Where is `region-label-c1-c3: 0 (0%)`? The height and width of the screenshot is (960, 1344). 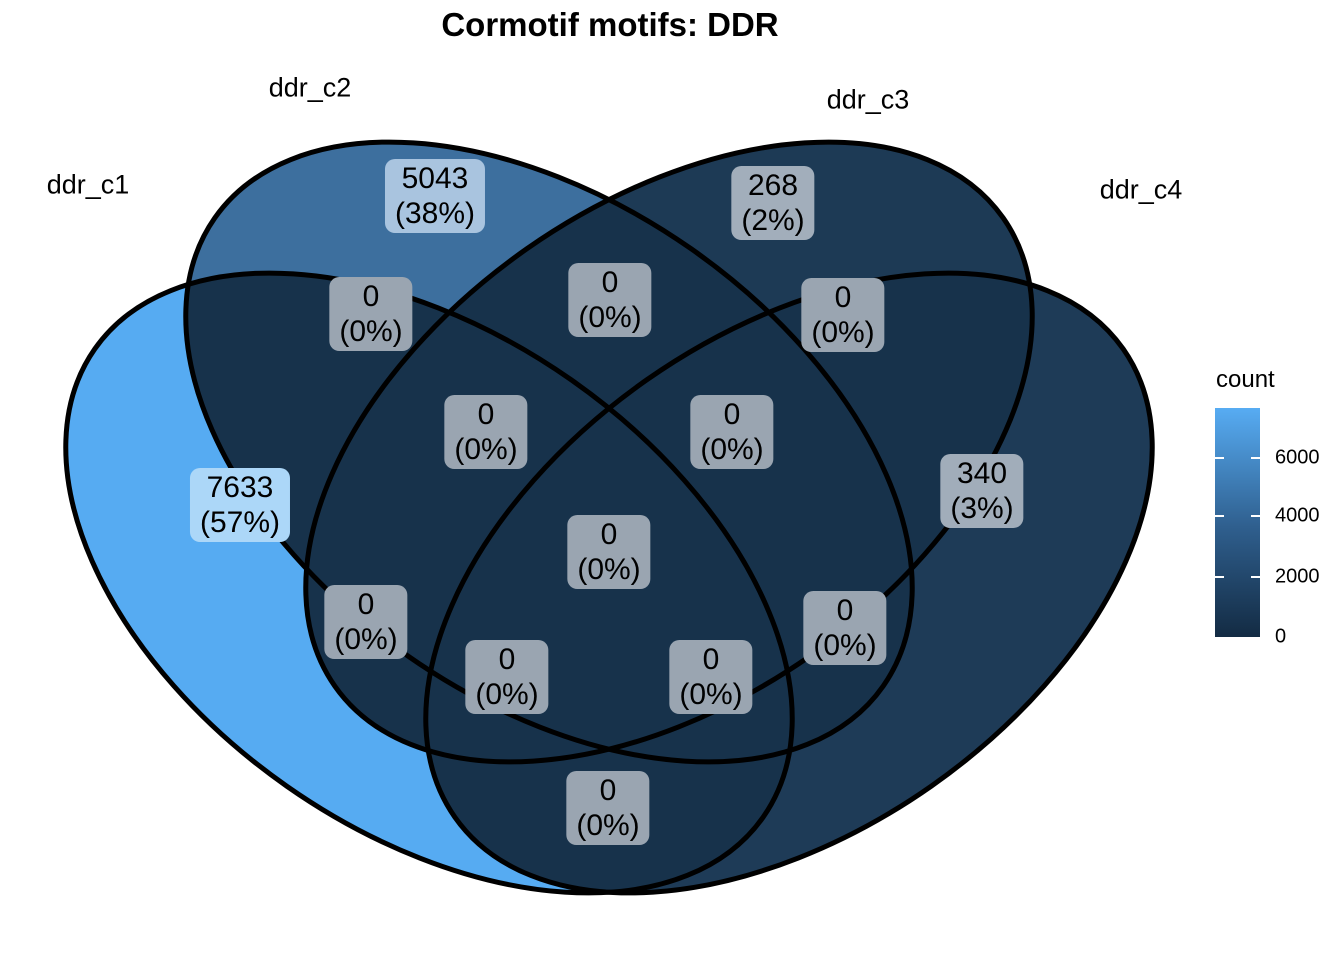
region-label-c1-c3: 0 (0%) is located at coordinates (366, 622).